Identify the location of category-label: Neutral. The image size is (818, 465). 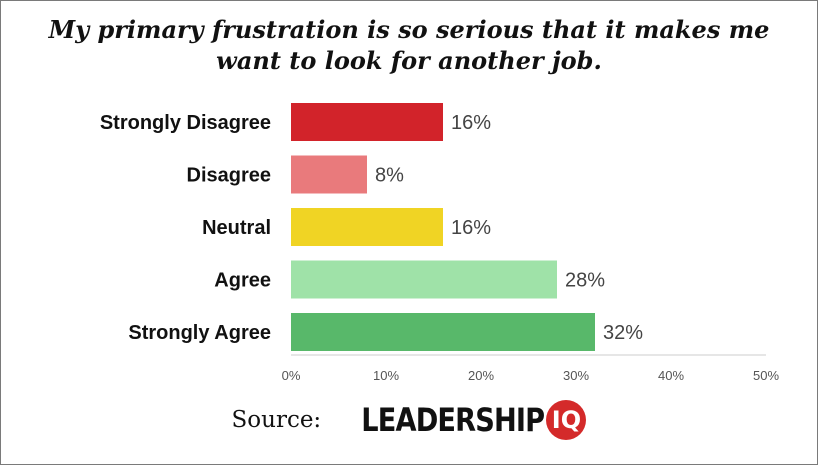
(236, 228).